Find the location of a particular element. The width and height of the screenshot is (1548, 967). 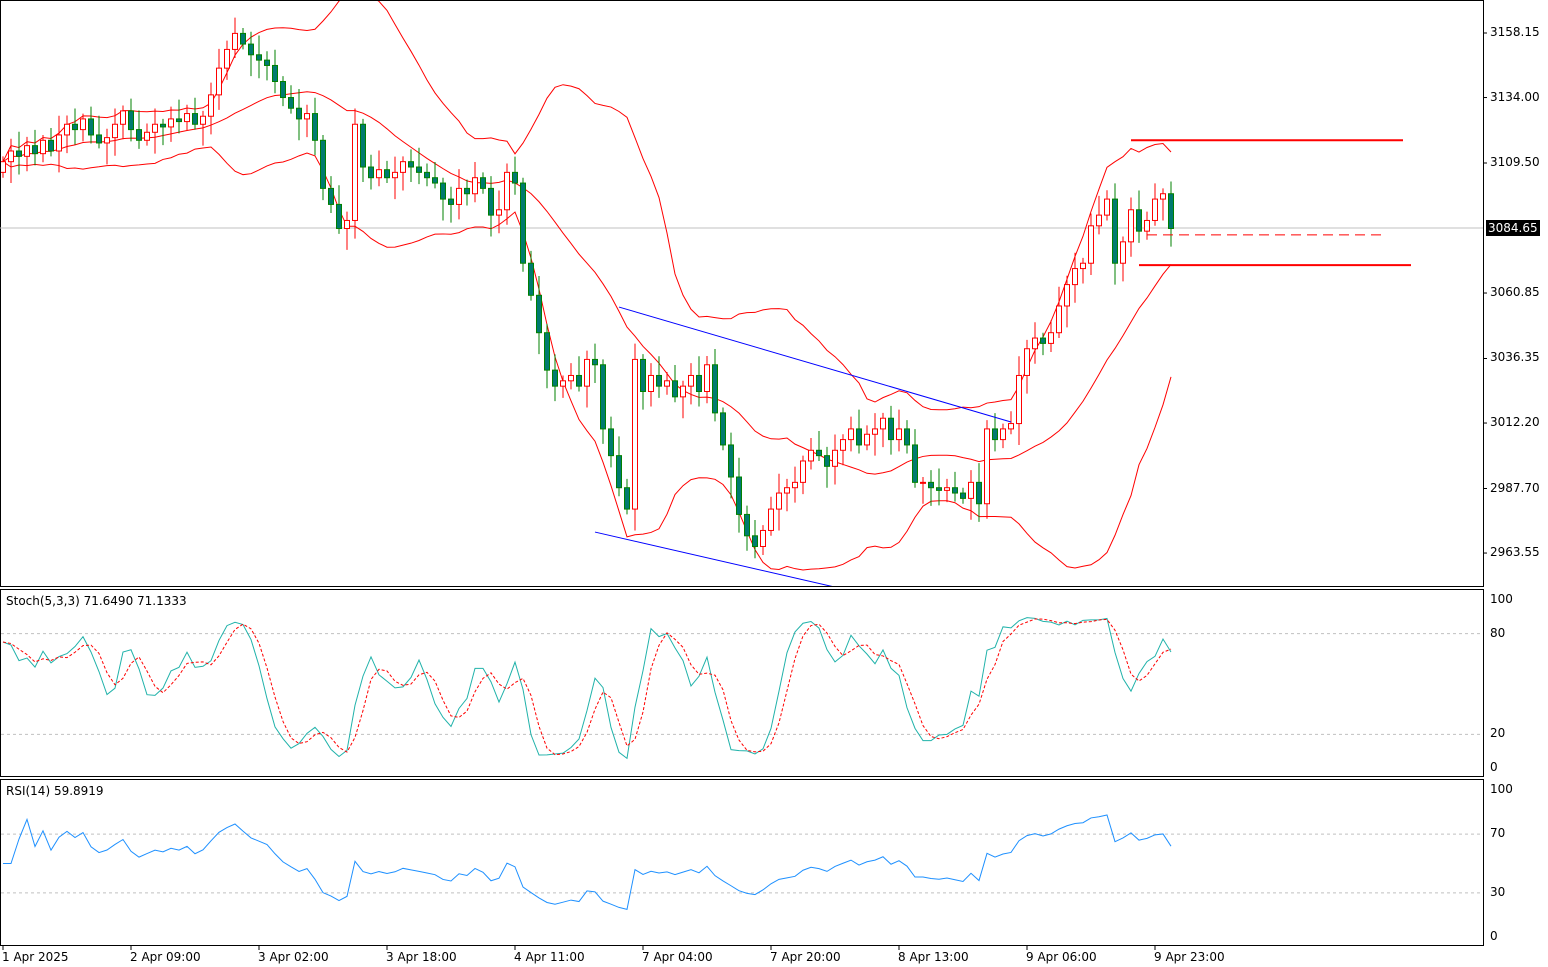

time-label: 3 Apr 02:00 is located at coordinates (293, 957).